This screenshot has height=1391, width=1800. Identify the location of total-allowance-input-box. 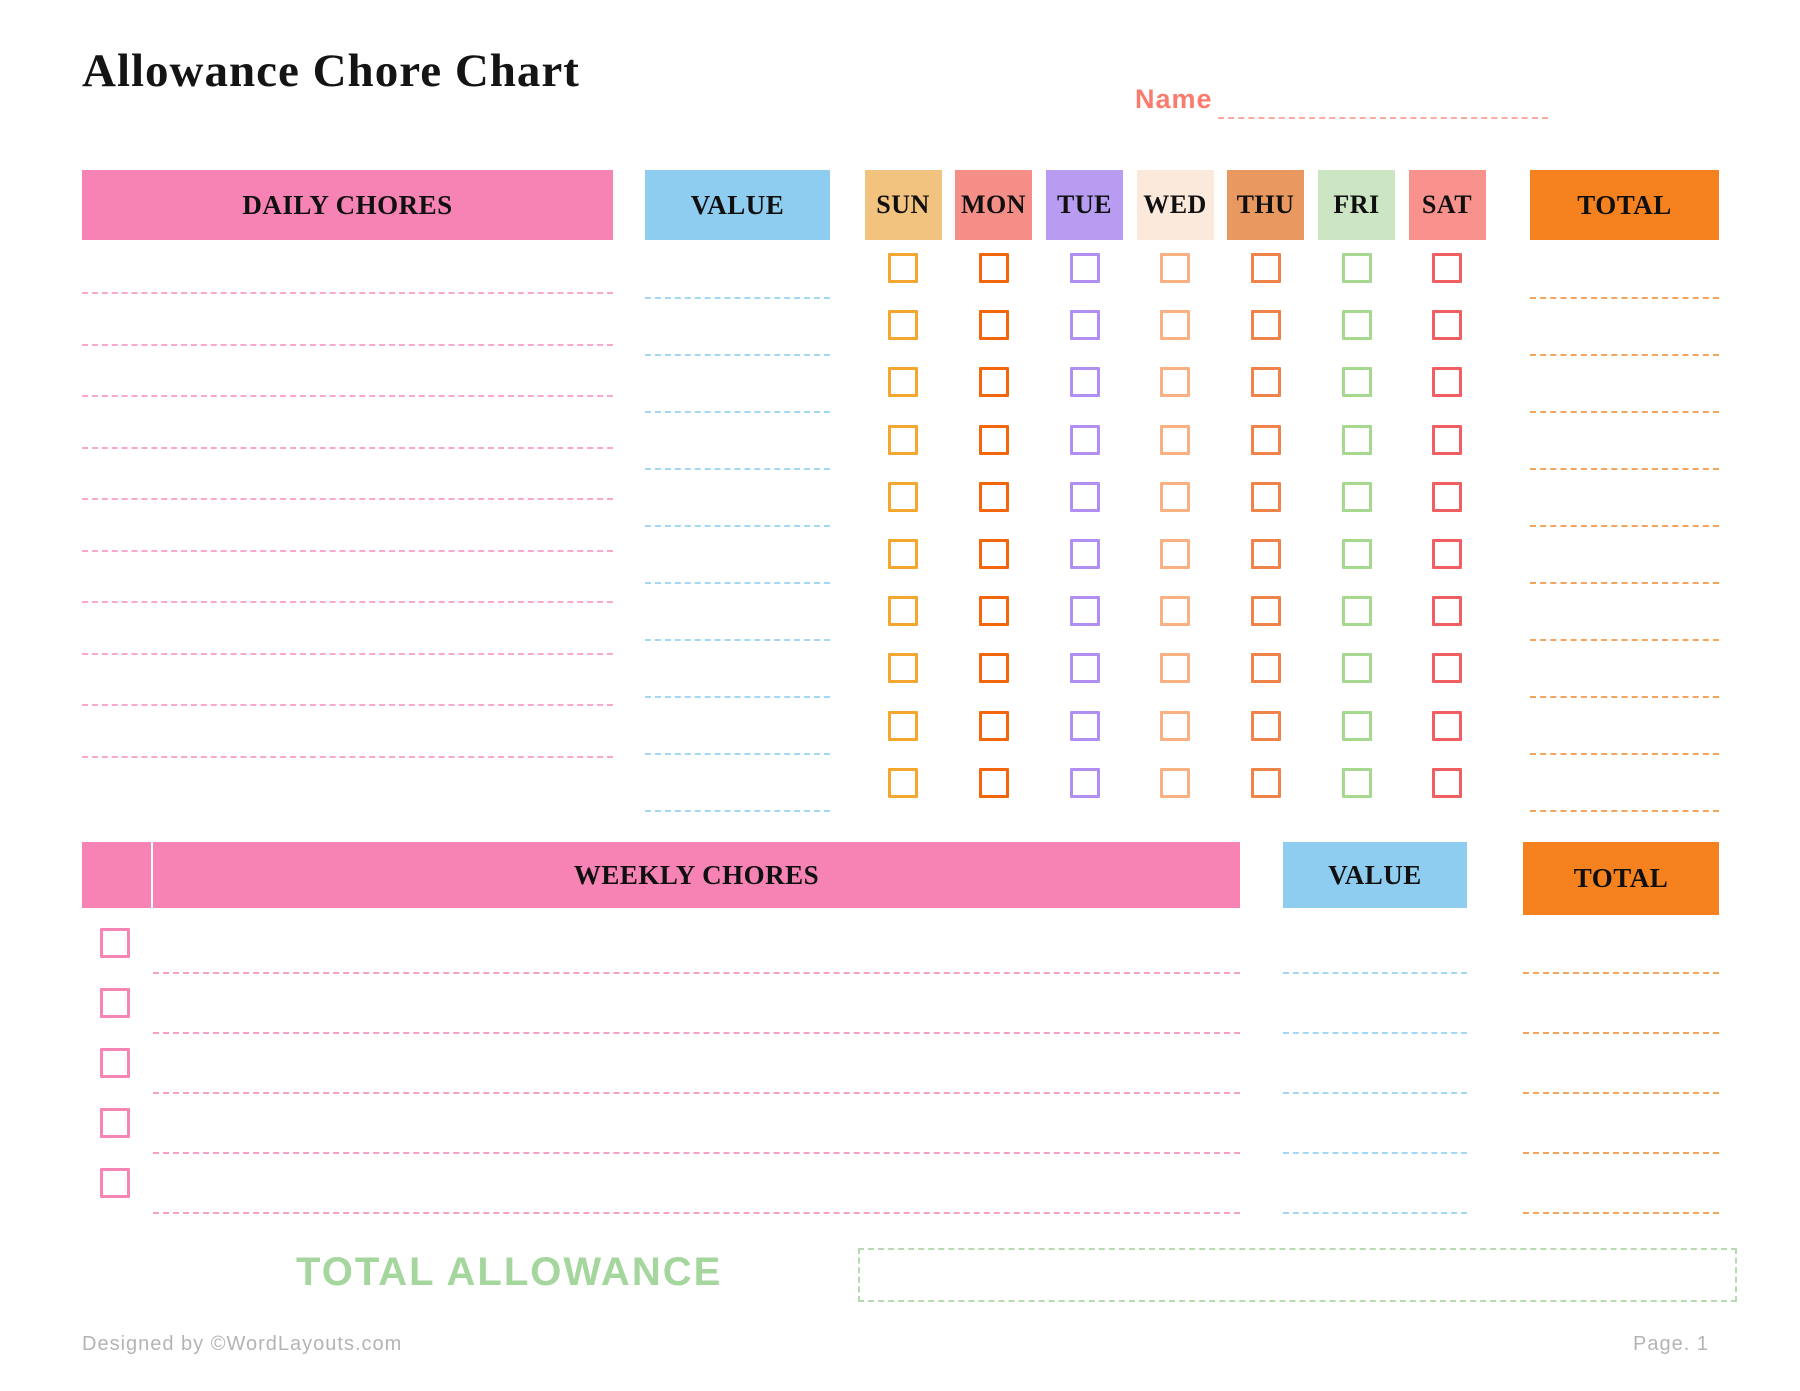
(1297, 1275).